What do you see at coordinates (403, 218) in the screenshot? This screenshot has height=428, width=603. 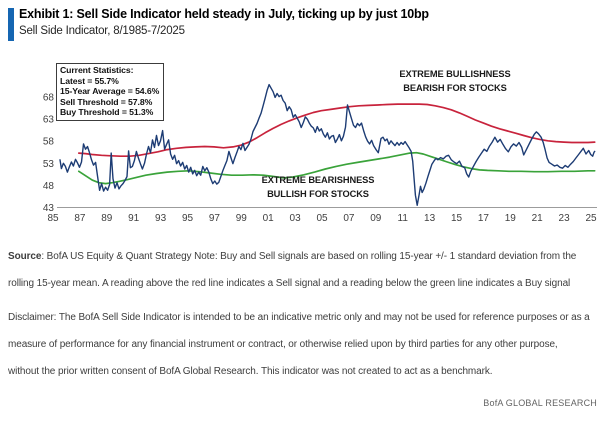 I see `x-tick-label: 11` at bounding box center [403, 218].